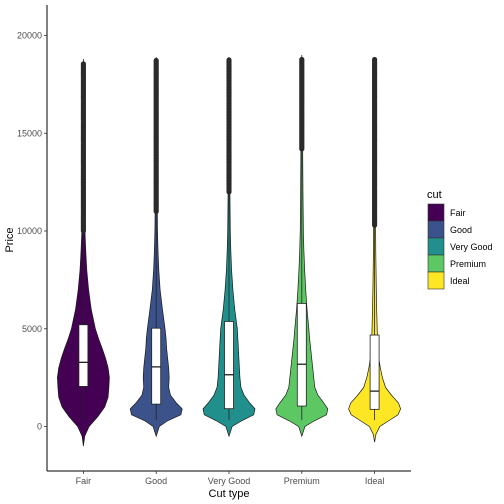  What do you see at coordinates (301, 355) in the screenshot?
I see `box-premium` at bounding box center [301, 355].